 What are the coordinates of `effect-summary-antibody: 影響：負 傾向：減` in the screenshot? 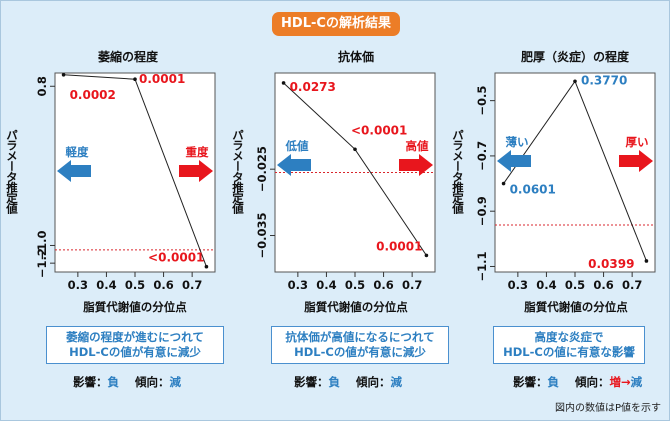 It's located at (348, 382).